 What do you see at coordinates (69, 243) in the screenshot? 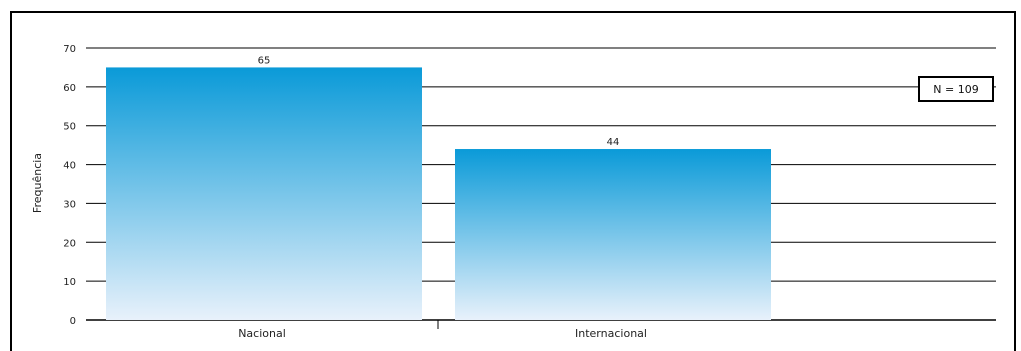
I see `y-tick-label: 20` at bounding box center [69, 243].